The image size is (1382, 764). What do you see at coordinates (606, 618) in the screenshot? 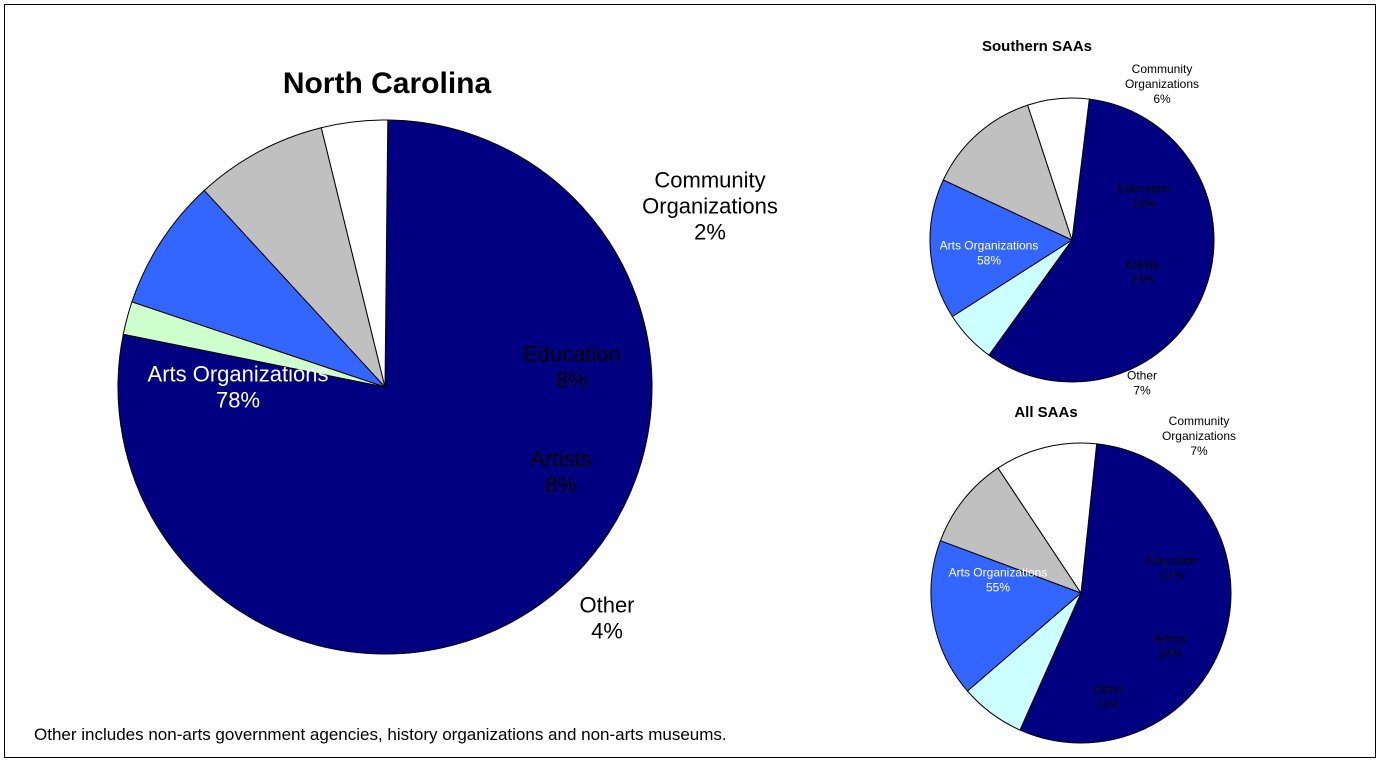
I see `slice-label-other: Other 4%` at bounding box center [606, 618].